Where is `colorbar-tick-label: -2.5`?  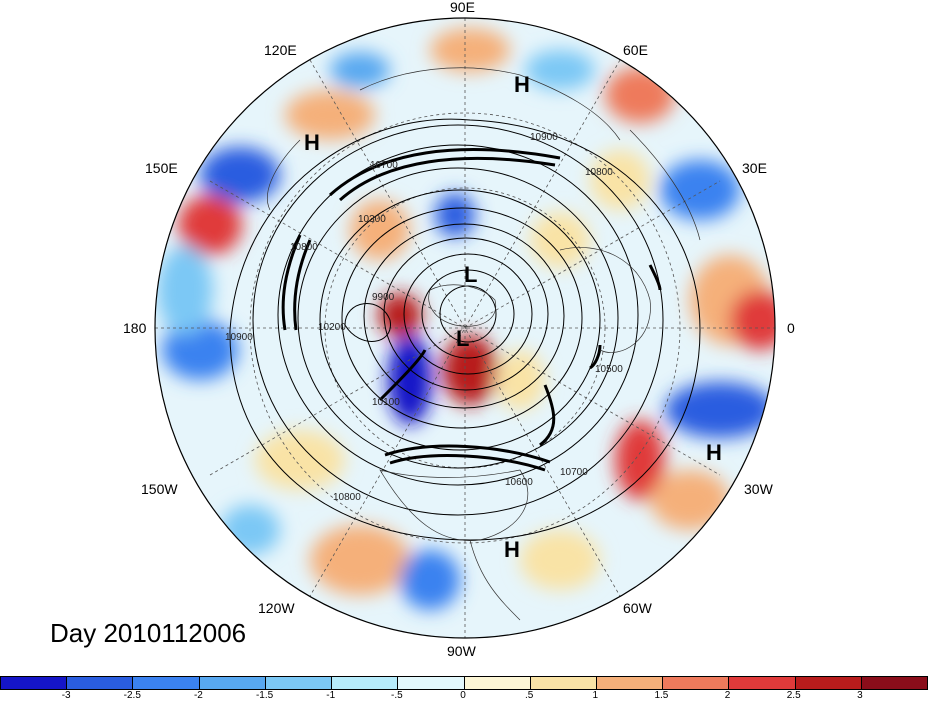
colorbar-tick-label: -2.5 is located at coordinates (132, 695).